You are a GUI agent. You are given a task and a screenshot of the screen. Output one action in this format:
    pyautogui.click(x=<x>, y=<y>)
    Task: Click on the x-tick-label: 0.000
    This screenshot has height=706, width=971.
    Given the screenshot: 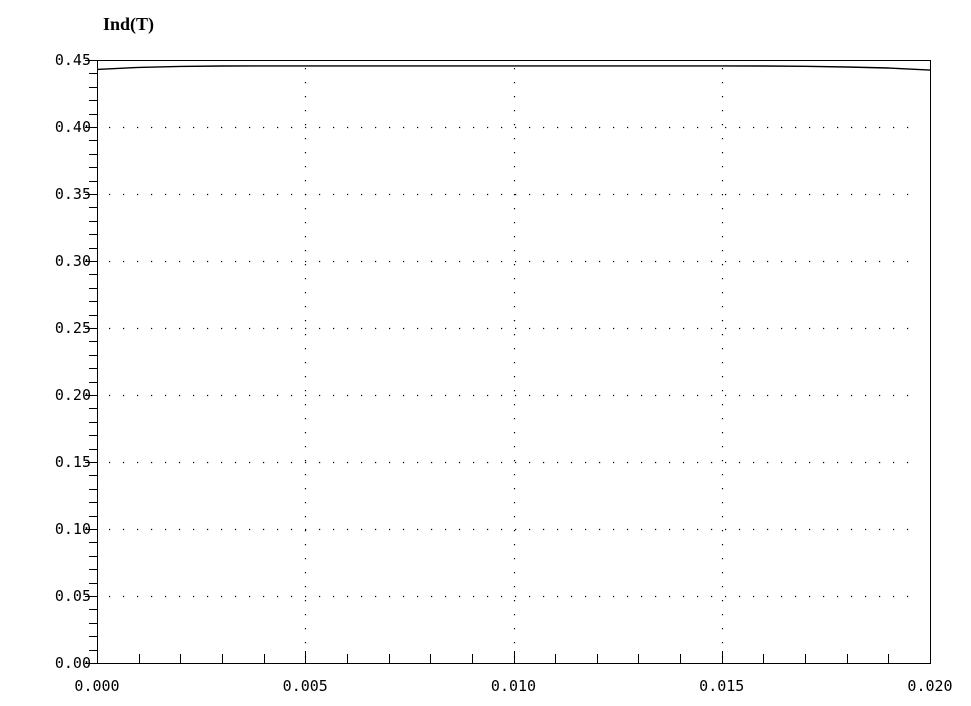 What is the action you would take?
    pyautogui.click(x=96, y=686)
    